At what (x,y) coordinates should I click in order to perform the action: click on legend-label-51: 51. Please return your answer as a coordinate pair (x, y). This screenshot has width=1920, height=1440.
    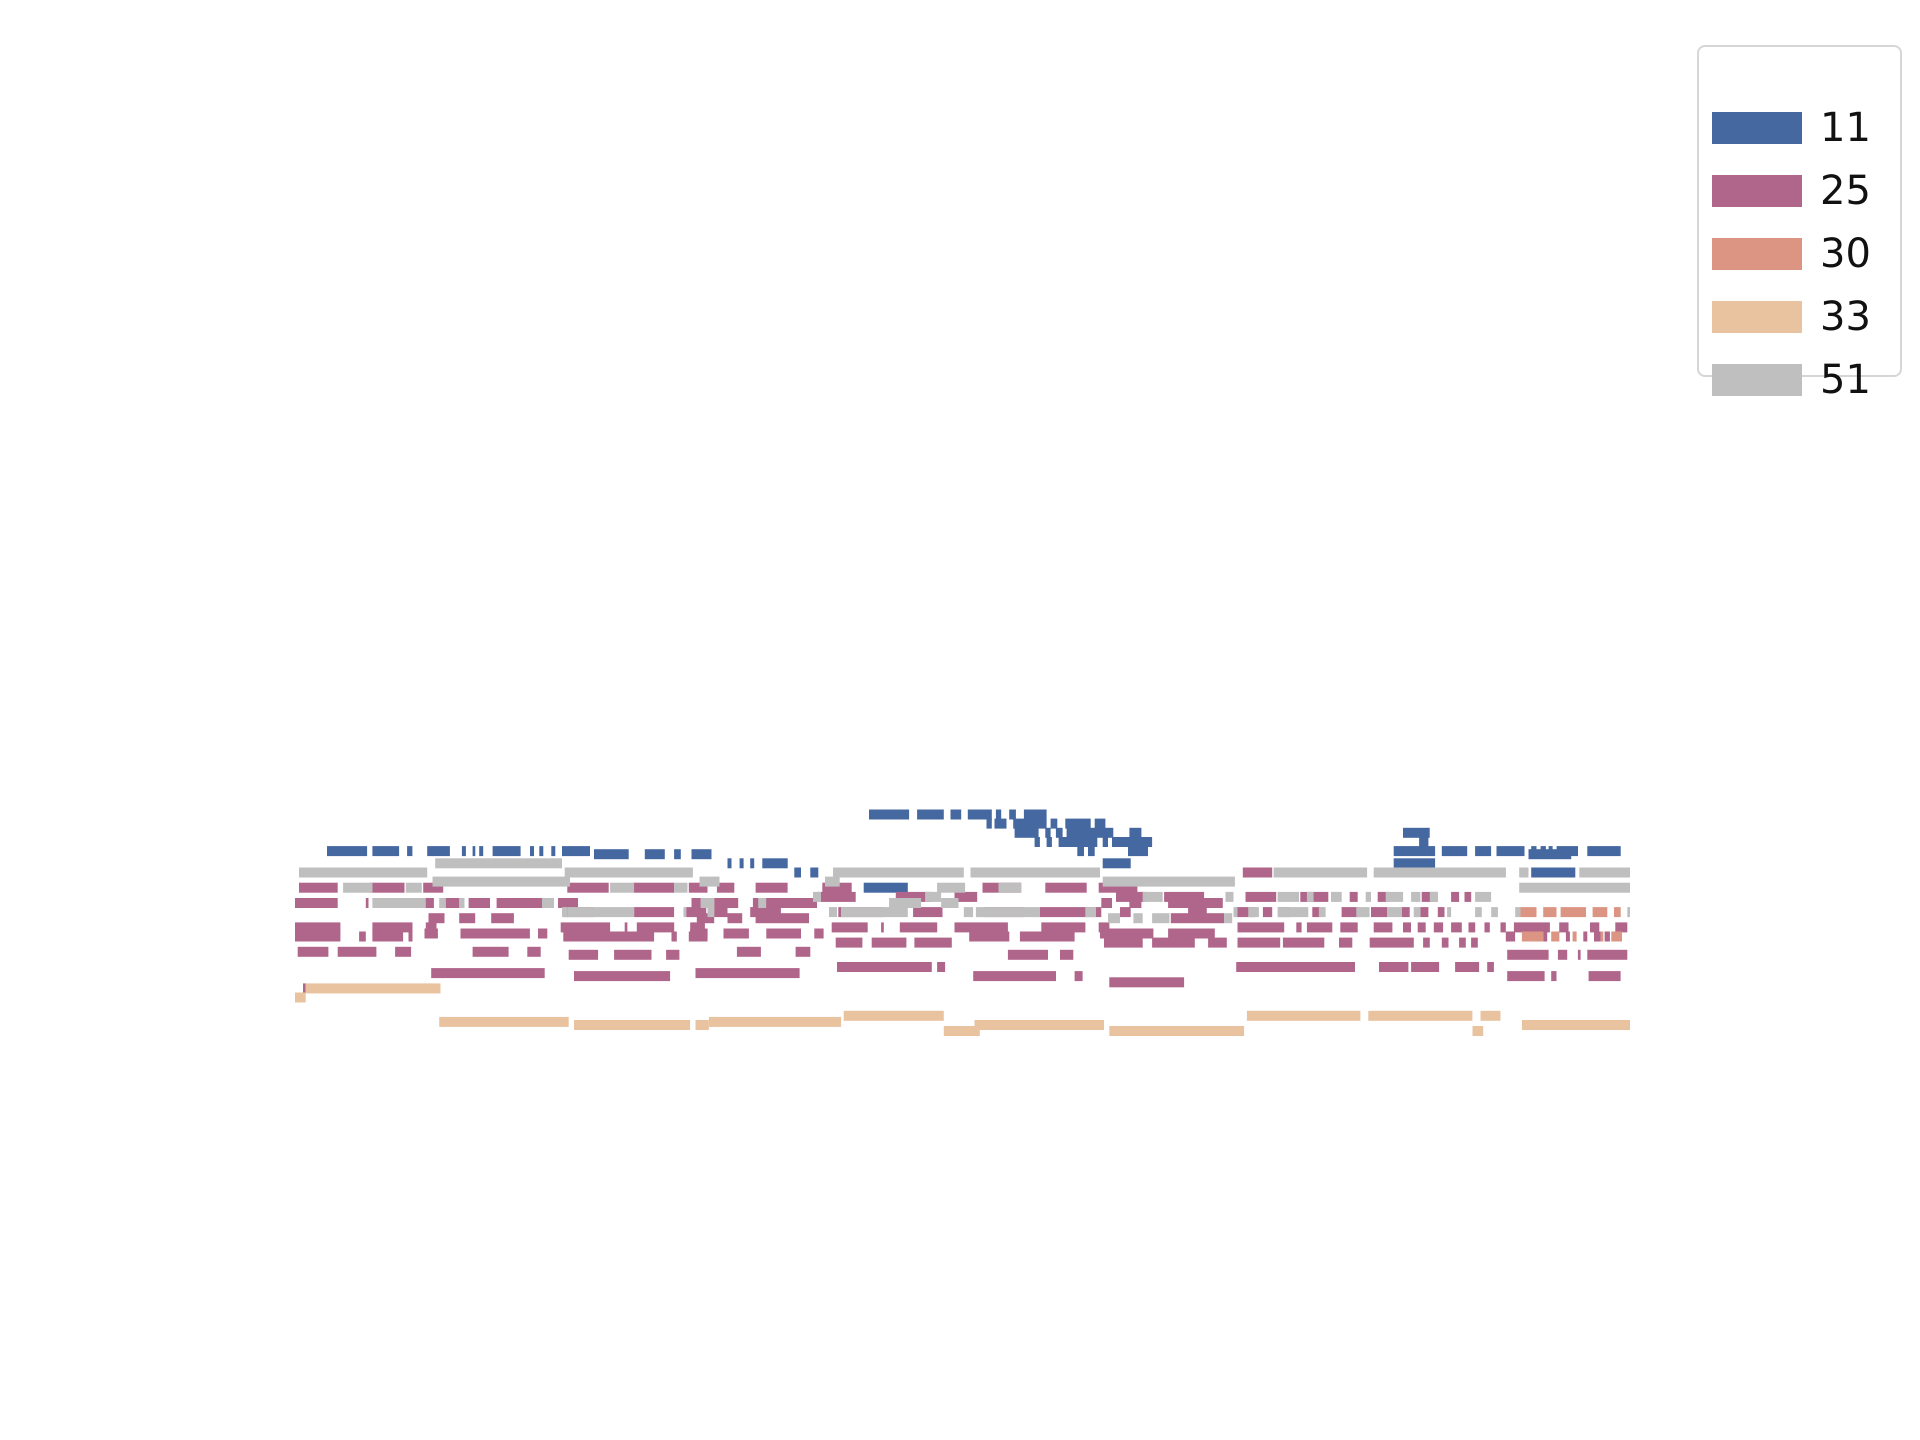
    Looking at the image, I should click on (1845, 380).